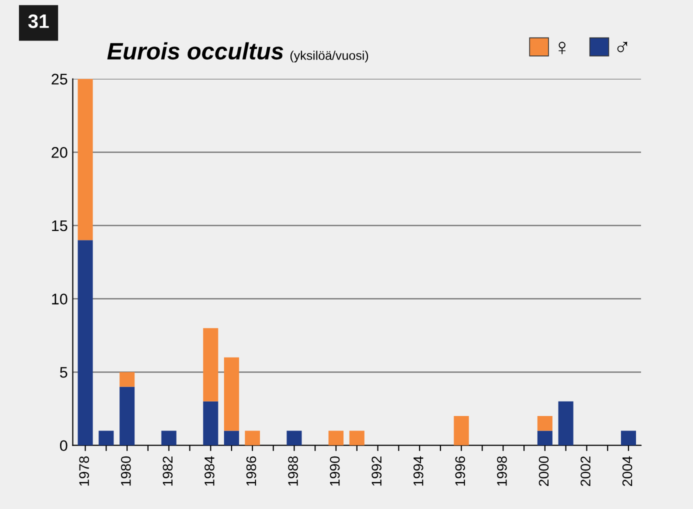 This screenshot has width=693, height=509. Describe the element at coordinates (125, 471) in the screenshot. I see `x-tick-label: 1980` at that location.